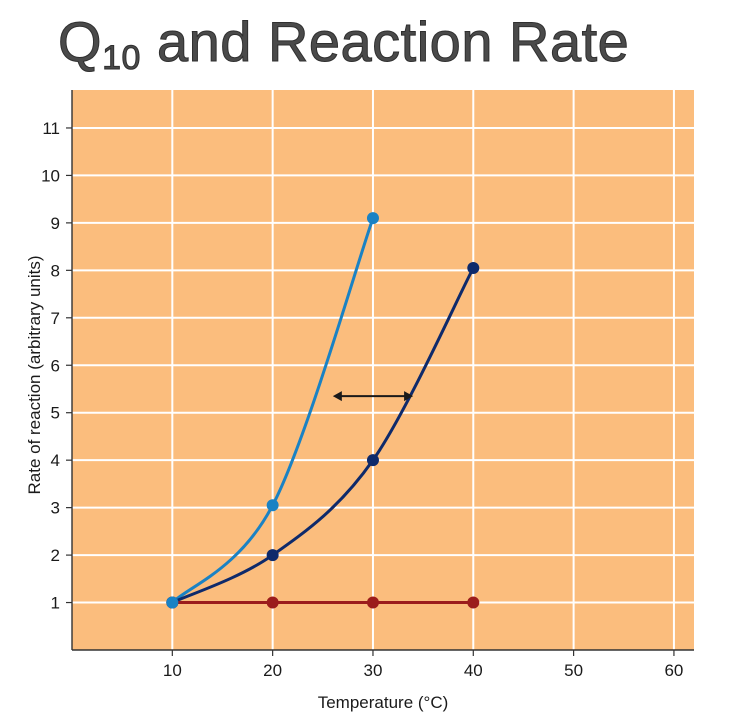 The height and width of the screenshot is (716, 734). Describe the element at coordinates (55, 555) in the screenshot. I see `y-tick-label-2: 2` at that location.